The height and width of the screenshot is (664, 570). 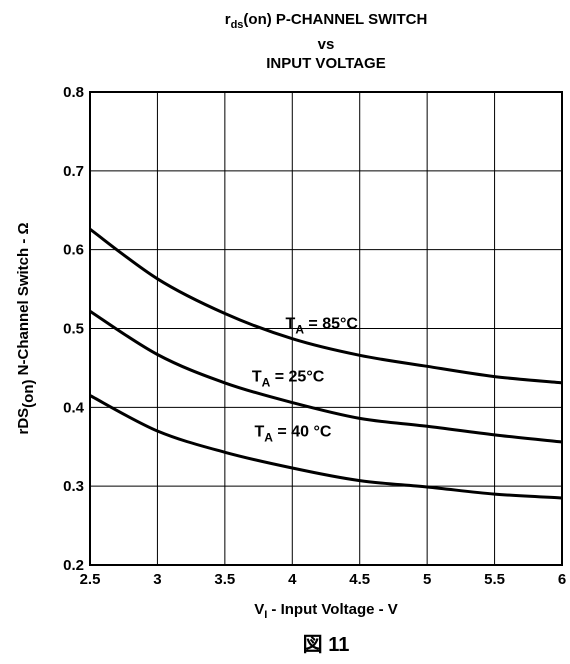 What do you see at coordinates (359, 579) in the screenshot?
I see `x-tick-label: 4.5` at bounding box center [359, 579].